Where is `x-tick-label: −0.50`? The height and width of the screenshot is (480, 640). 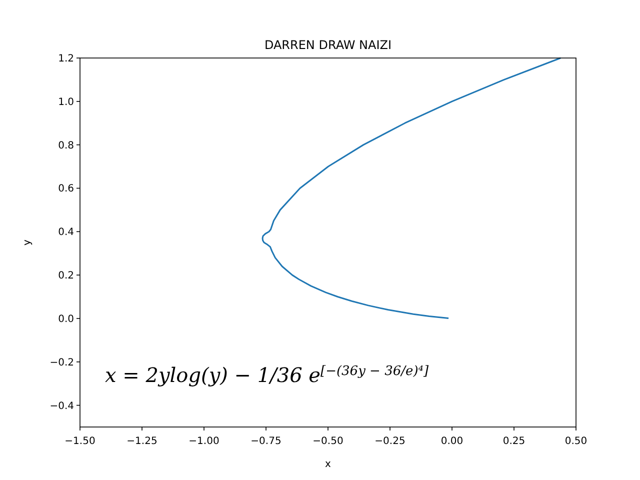 x-tick-label: −0.50 is located at coordinates (328, 441).